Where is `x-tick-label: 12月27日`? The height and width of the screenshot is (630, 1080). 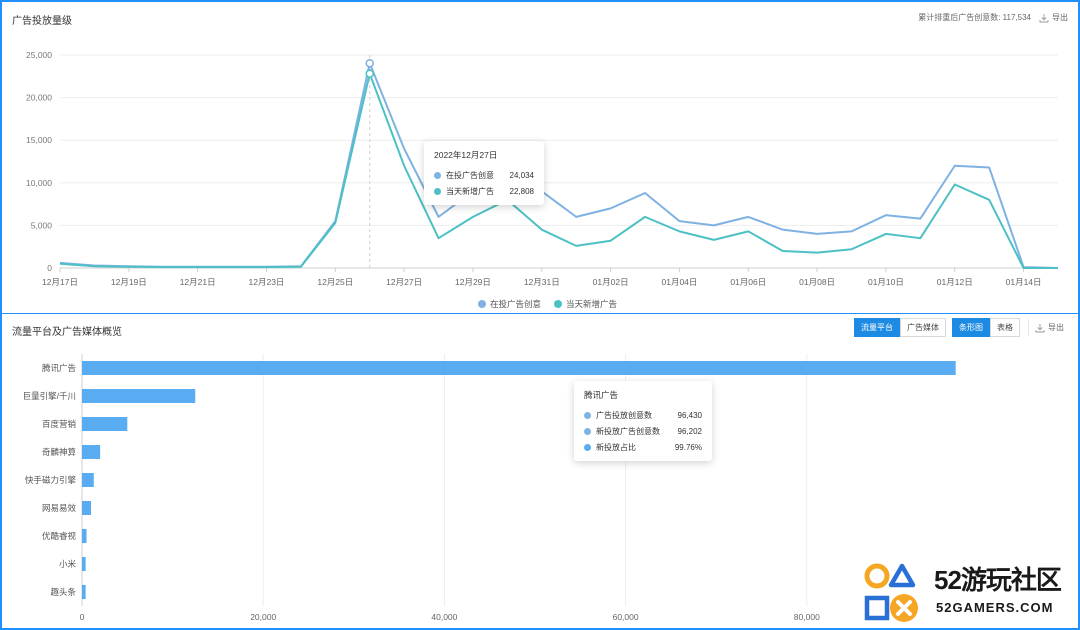
x-tick-label: 12月27日 is located at coordinates (404, 282).